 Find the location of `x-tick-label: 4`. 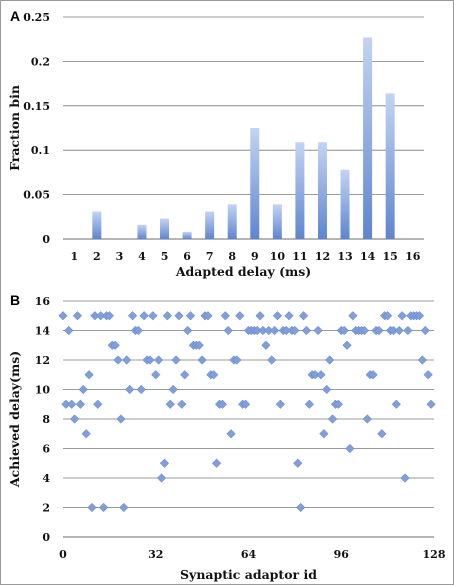

x-tick-label: 4 is located at coordinates (142, 256).